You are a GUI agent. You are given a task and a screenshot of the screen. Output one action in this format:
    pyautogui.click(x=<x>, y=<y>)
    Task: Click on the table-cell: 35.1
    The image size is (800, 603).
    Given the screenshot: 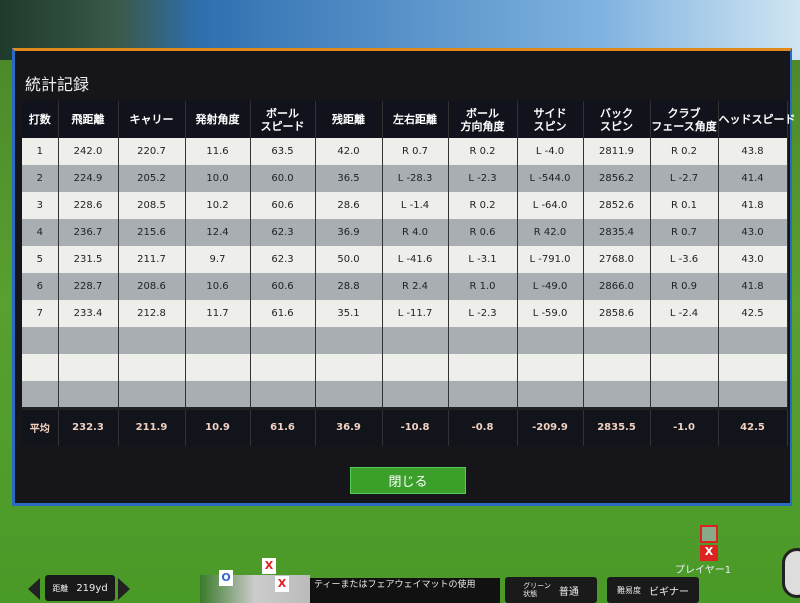 What is the action you would take?
    pyautogui.click(x=349, y=313)
    